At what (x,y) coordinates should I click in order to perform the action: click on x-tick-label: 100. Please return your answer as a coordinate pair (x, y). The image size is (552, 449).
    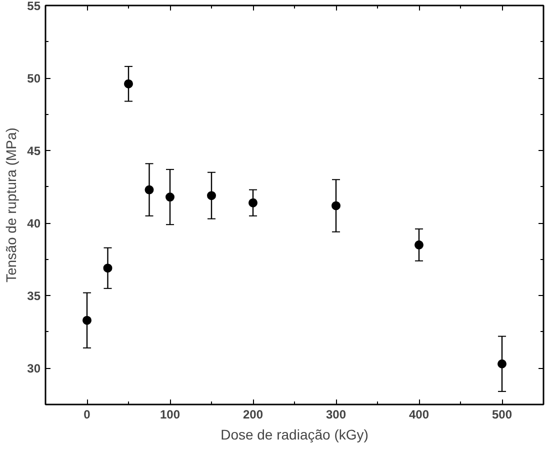
    Looking at the image, I should click on (170, 415).